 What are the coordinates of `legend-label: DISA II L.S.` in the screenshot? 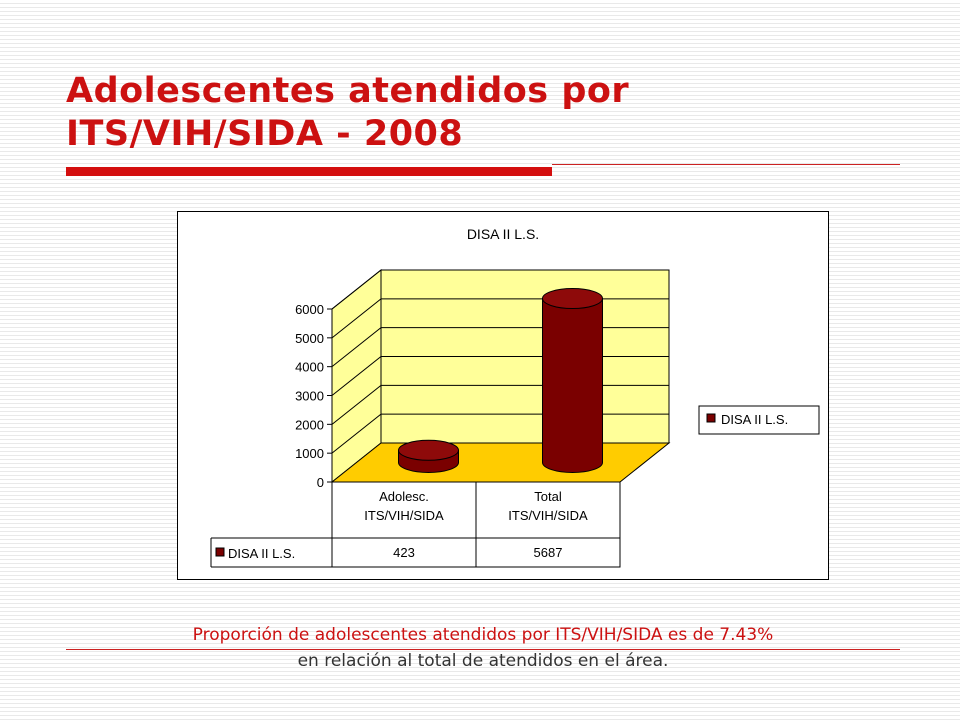 It's located at (754, 419).